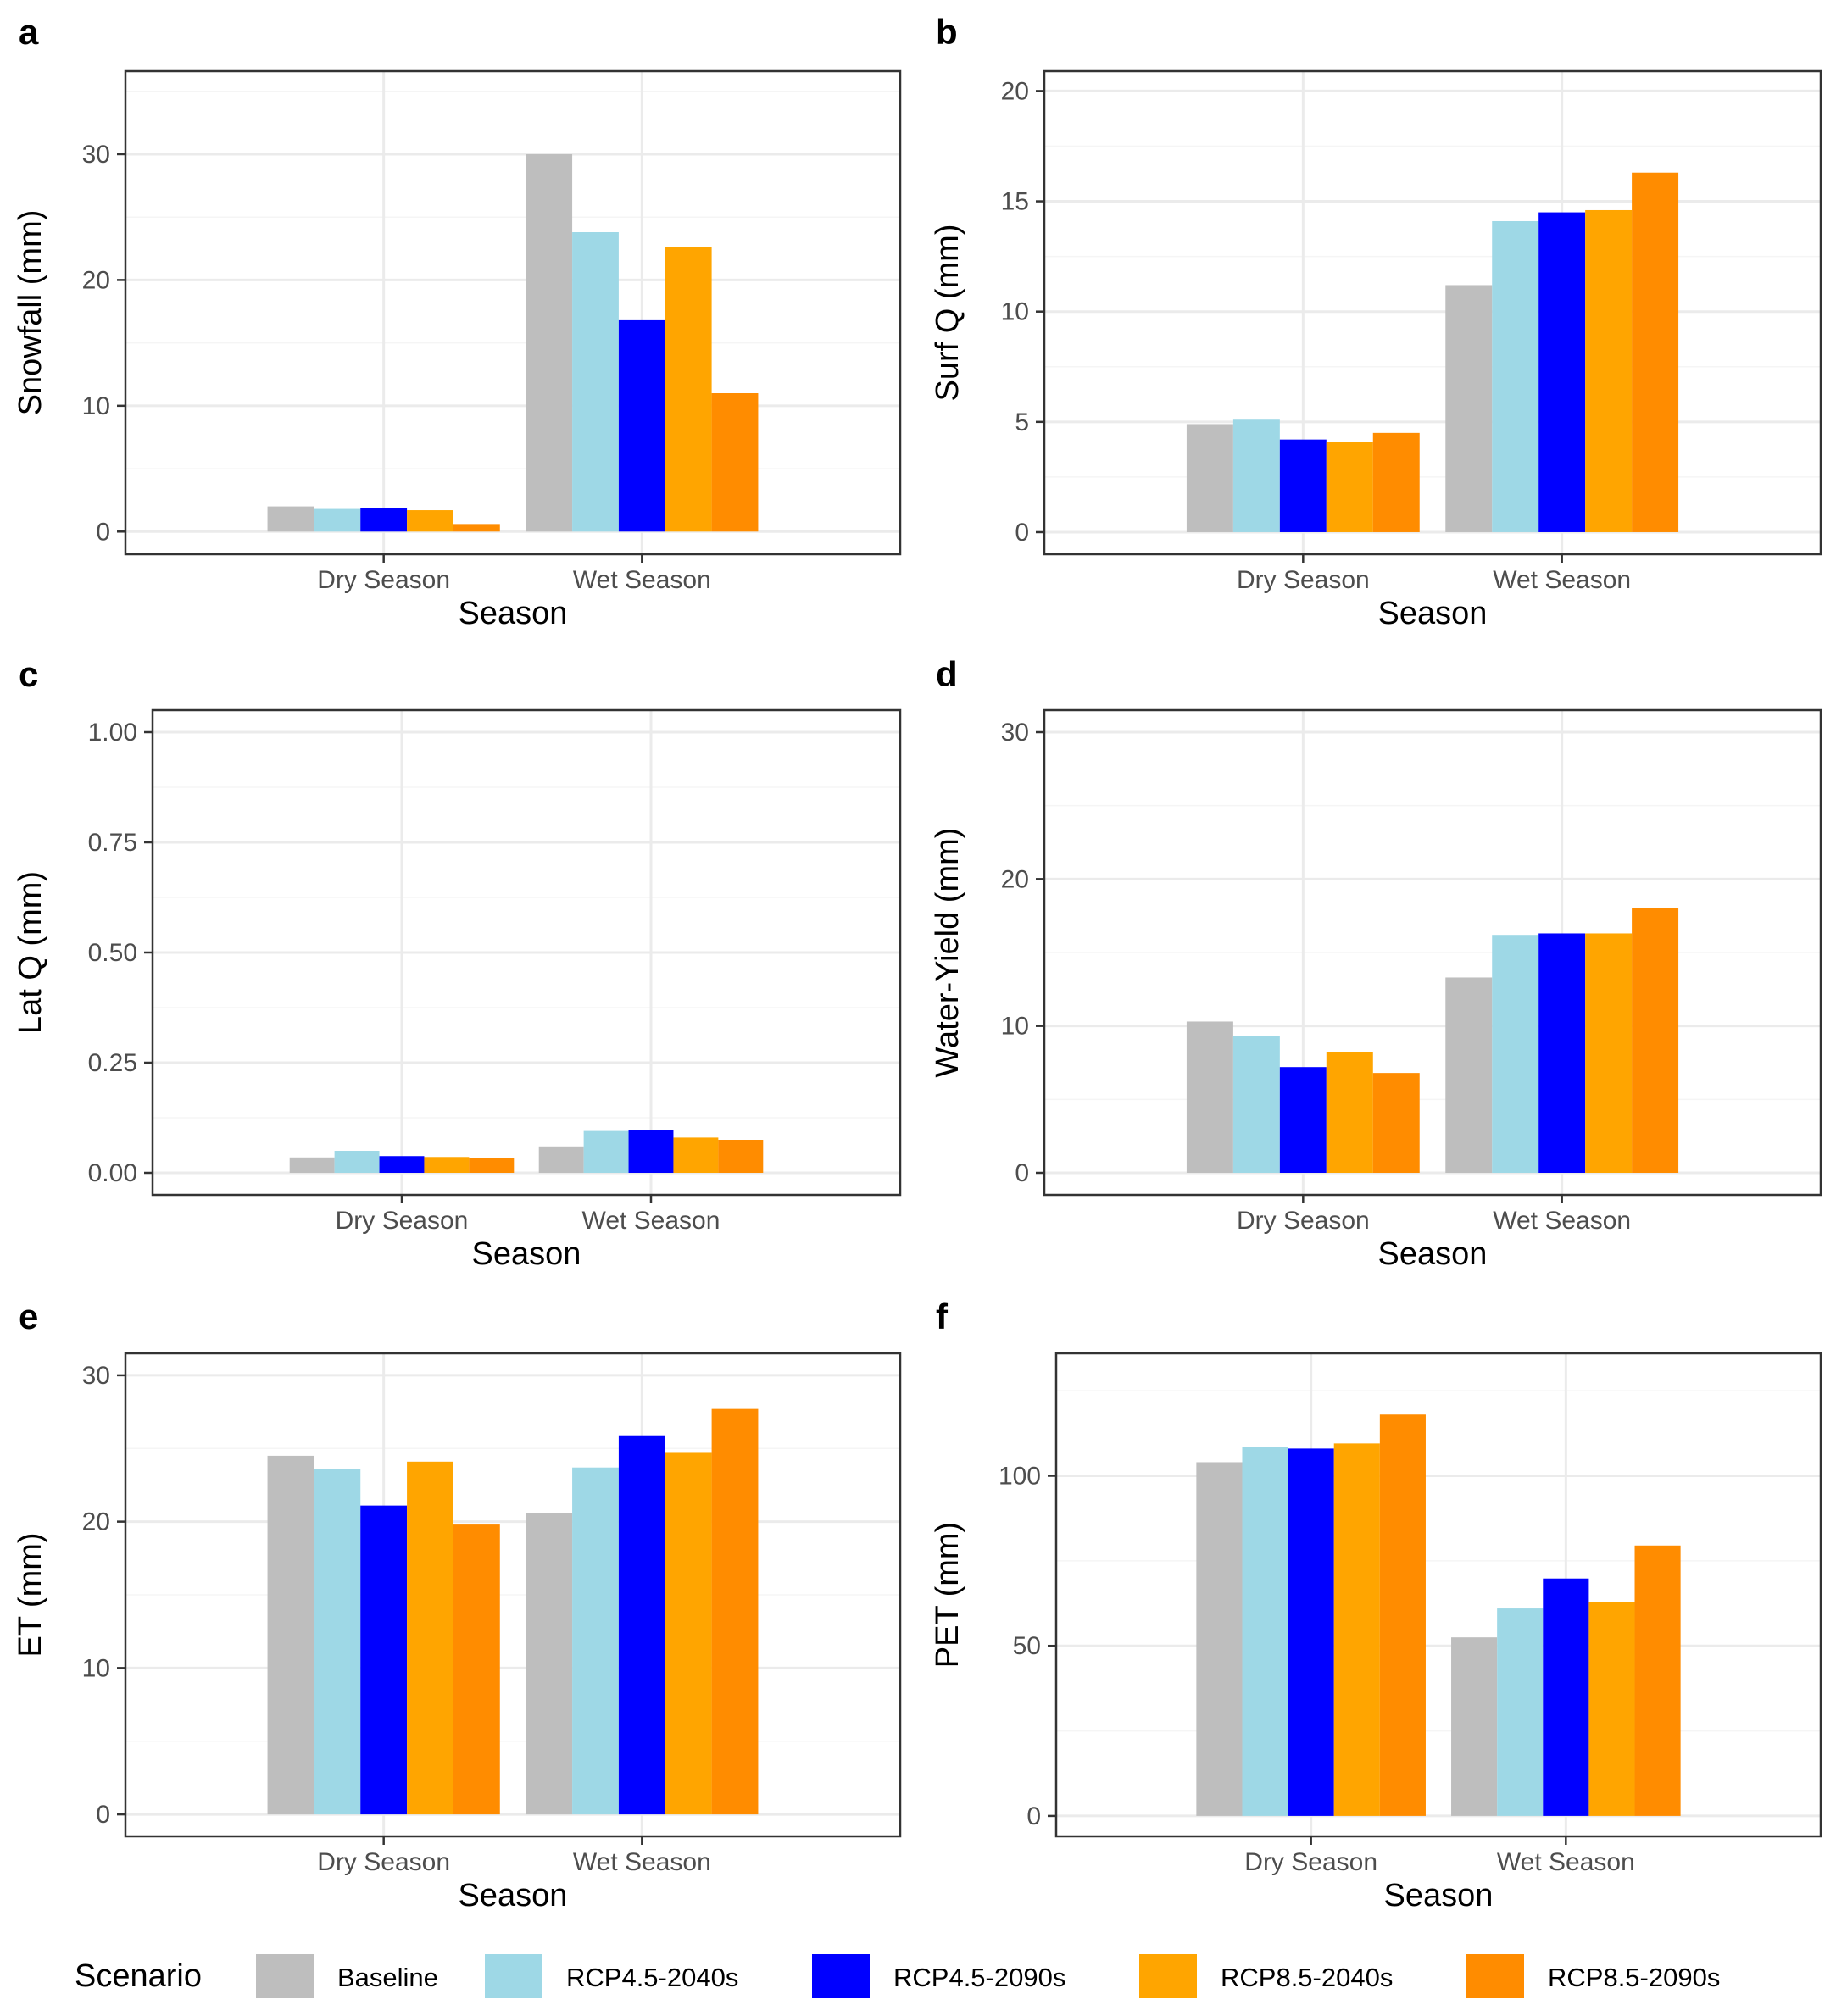  What do you see at coordinates (337, 520) in the screenshot?
I see `bar-a-rcp4-5-2040s-dry-season` at bounding box center [337, 520].